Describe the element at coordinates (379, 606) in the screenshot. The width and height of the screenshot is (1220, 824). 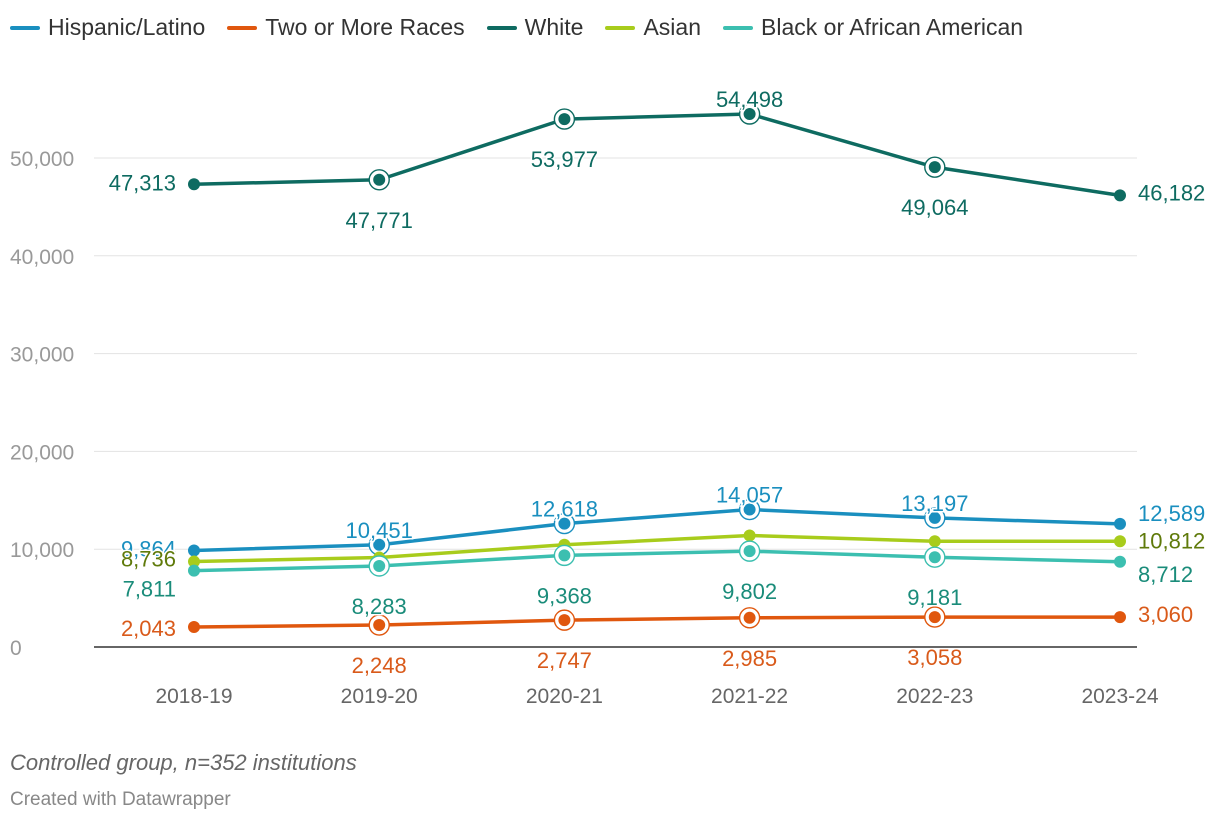
I see `data-label: 8,283` at that location.